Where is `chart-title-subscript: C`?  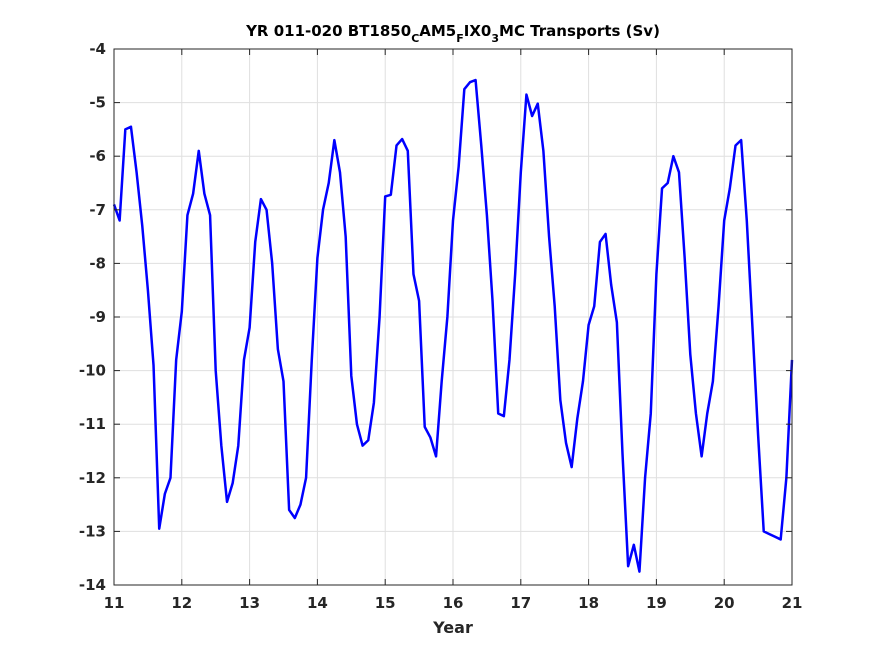
chart-title-subscript: C is located at coordinates (415, 38).